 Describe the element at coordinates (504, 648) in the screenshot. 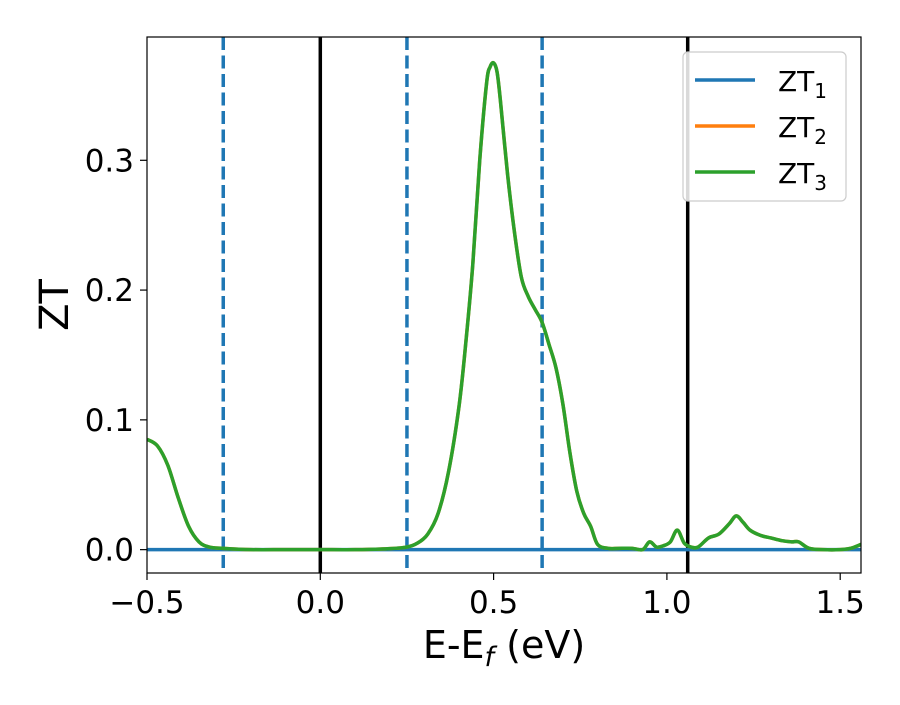

I see `x-axis-label: E-Ef (eV)` at that location.